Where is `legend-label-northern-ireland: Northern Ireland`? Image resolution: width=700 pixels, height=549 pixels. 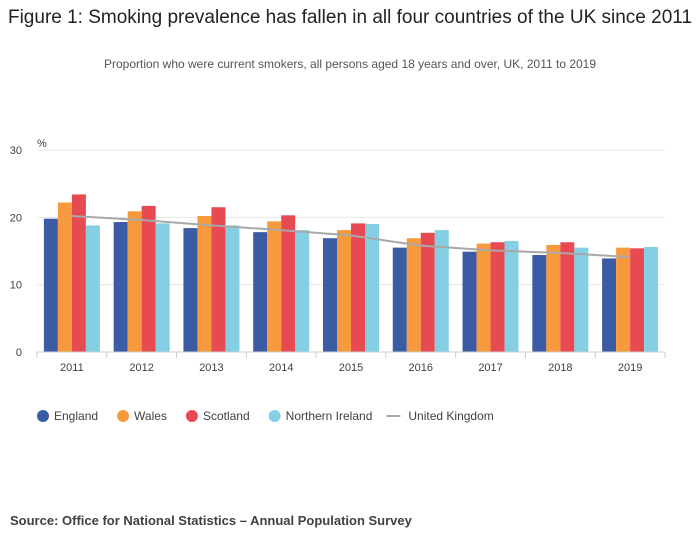 legend-label-northern-ireland: Northern Ireland is located at coordinates (329, 416).